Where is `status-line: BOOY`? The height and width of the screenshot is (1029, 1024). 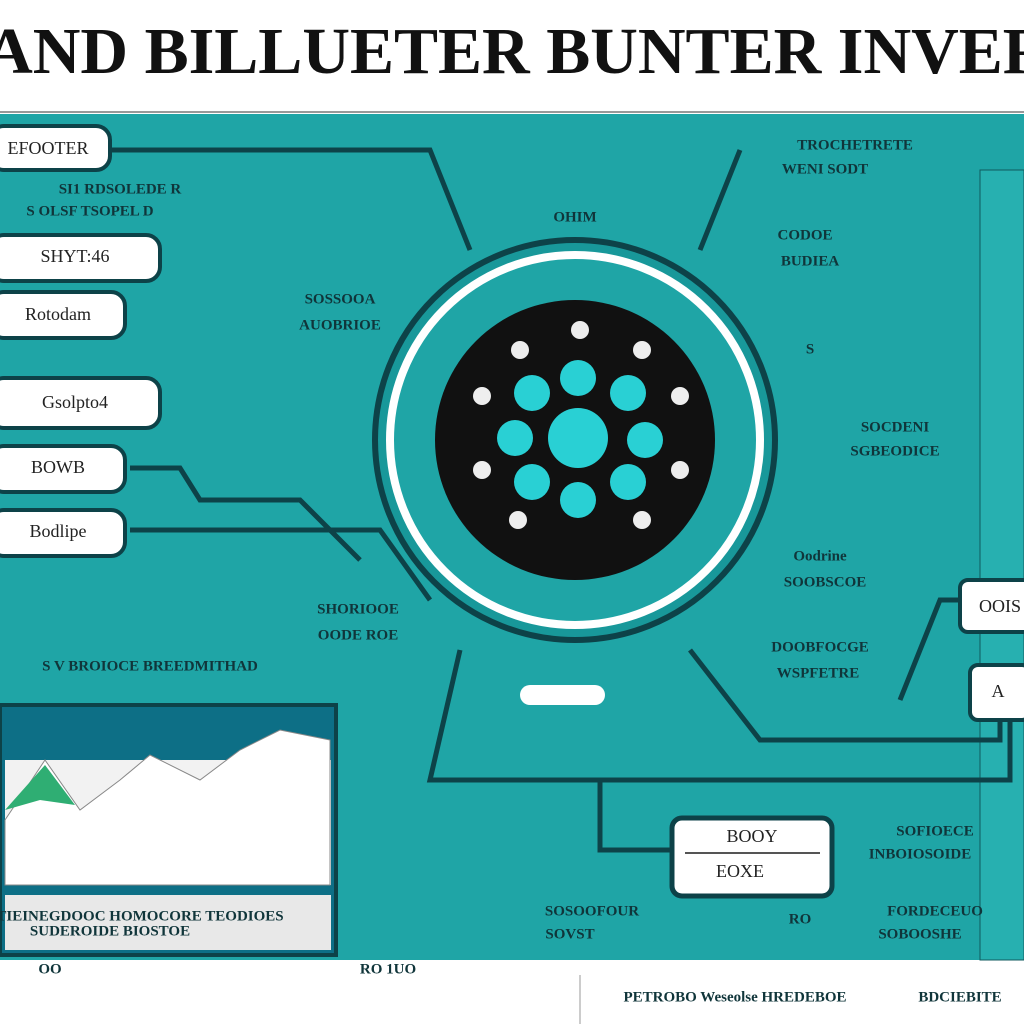 status-line: BOOY is located at coordinates (751, 836).